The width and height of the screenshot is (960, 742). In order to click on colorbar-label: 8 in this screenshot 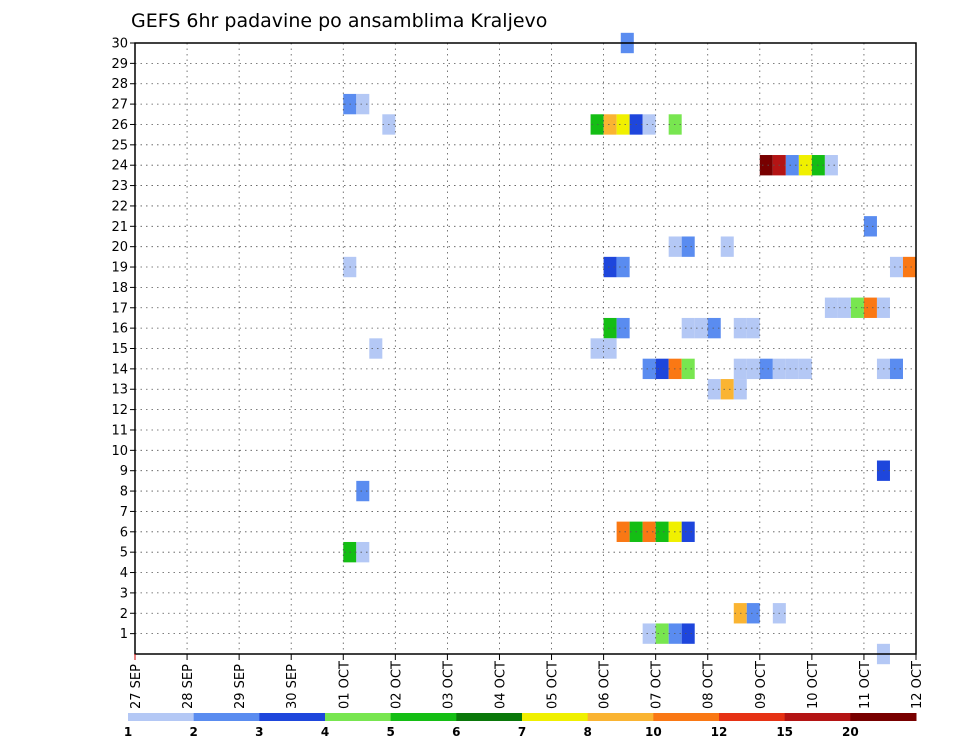, I will do `click(587, 732)`.